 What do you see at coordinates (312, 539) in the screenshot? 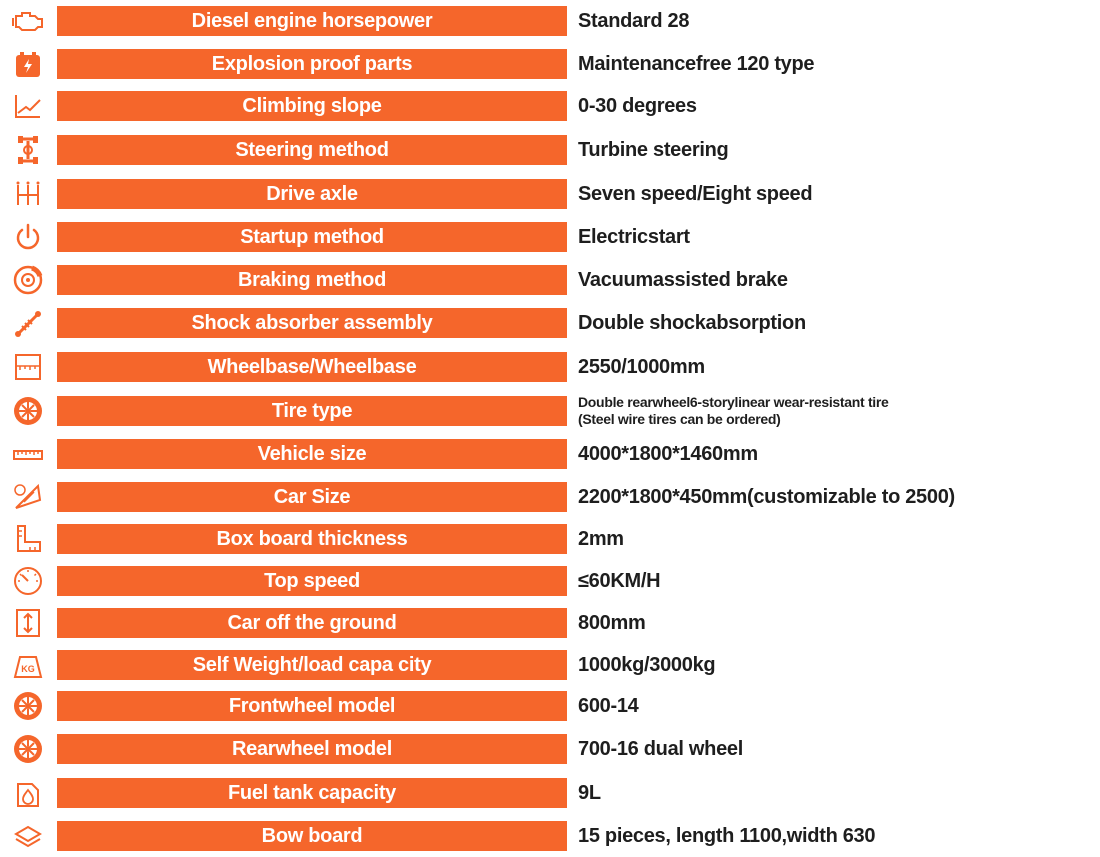
I see `spec-label: Box board thickness` at bounding box center [312, 539].